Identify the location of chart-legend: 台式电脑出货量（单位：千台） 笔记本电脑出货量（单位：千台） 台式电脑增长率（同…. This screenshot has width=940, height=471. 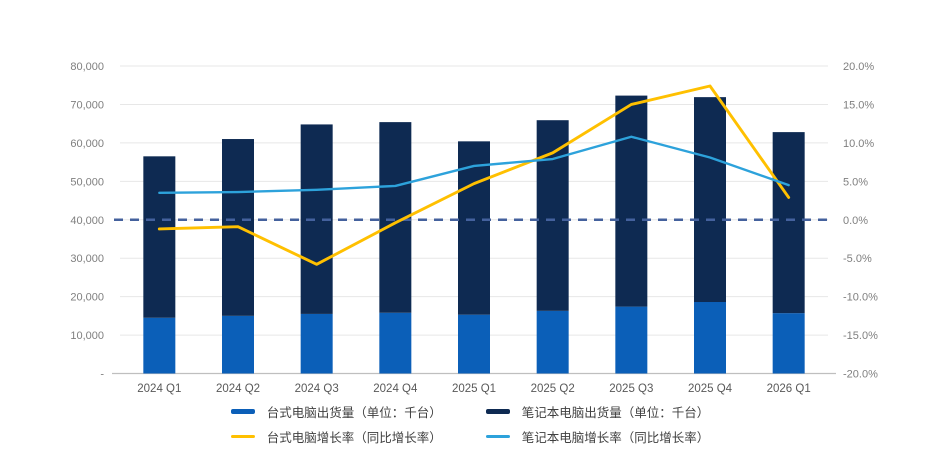
(470, 424).